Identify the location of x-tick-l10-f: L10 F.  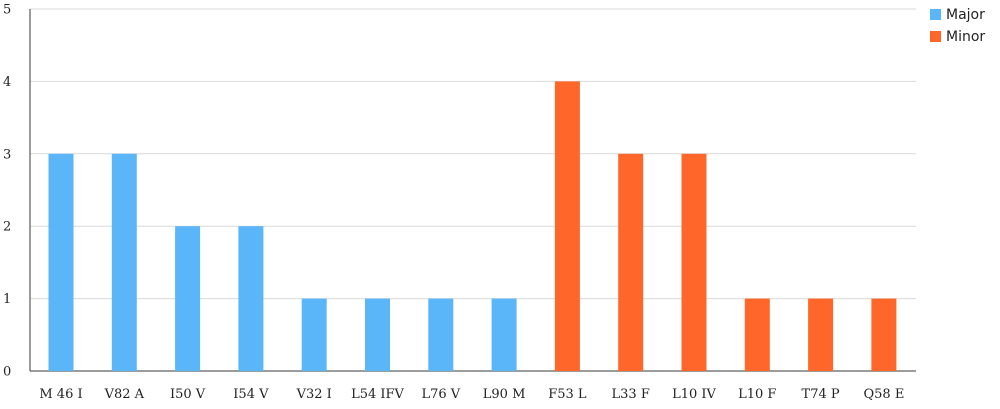
(757, 394).